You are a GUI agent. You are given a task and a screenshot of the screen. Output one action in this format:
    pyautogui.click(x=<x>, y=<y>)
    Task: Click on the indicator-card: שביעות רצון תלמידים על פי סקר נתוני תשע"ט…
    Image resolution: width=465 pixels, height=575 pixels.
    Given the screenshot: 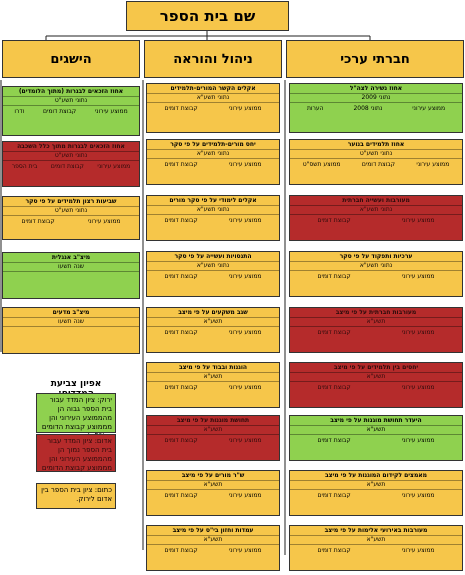 What is the action you would take?
    pyautogui.click(x=71, y=218)
    